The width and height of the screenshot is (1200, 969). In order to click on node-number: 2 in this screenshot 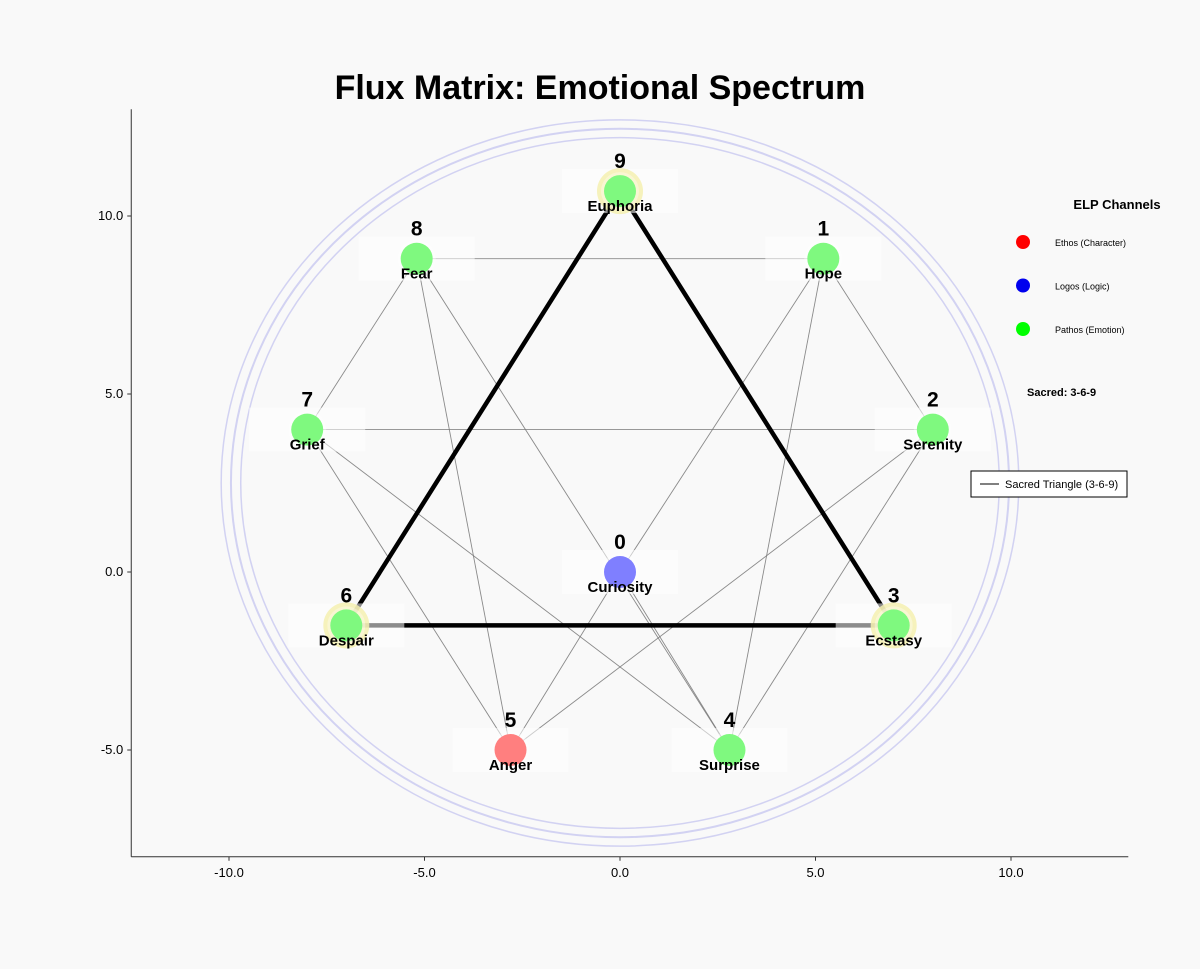, I will do `click(933, 400)`.